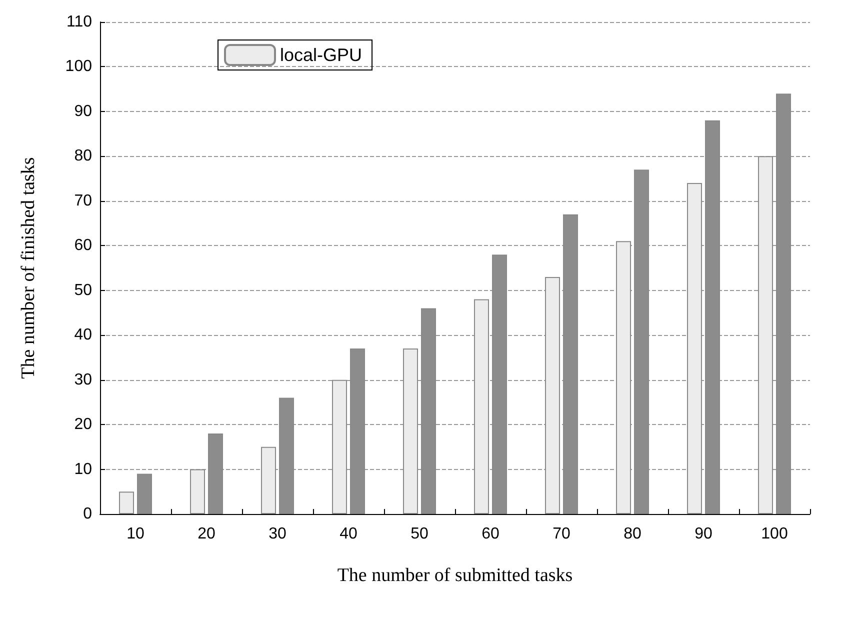 This screenshot has width=845, height=619. What do you see at coordinates (774, 534) in the screenshot?
I see `x-tick-label: 100` at bounding box center [774, 534].